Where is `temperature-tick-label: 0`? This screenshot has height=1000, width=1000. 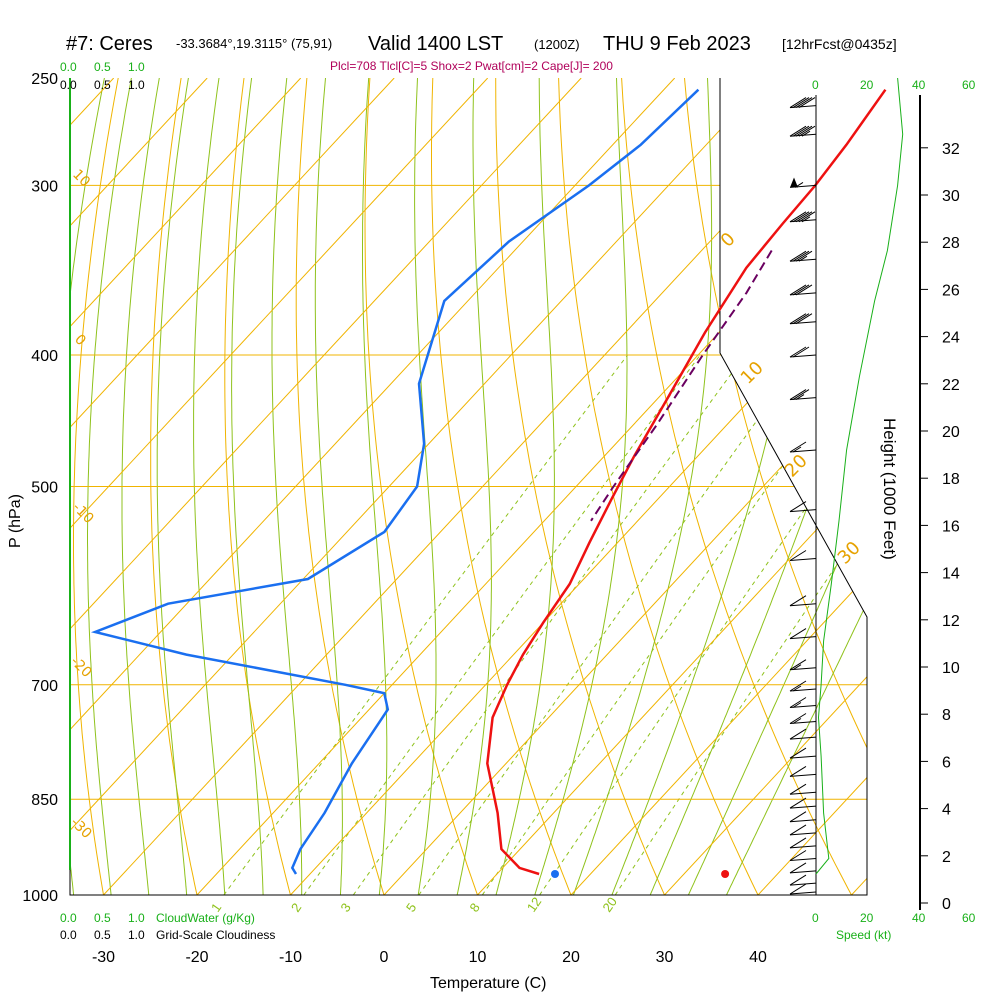 temperature-tick-label: 0 is located at coordinates (384, 957).